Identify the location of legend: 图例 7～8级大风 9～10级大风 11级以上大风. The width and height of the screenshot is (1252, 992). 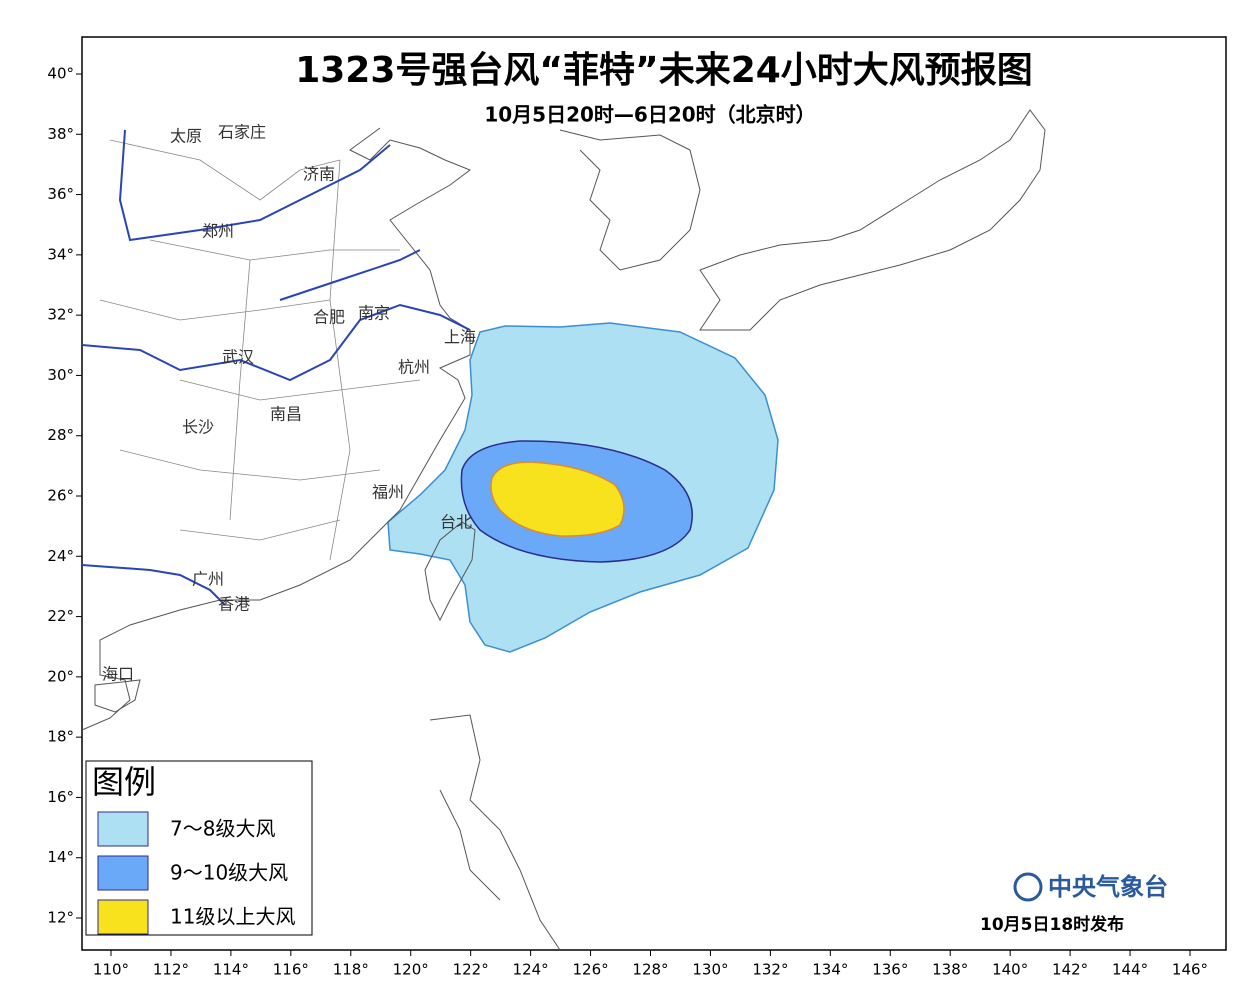
(199, 848).